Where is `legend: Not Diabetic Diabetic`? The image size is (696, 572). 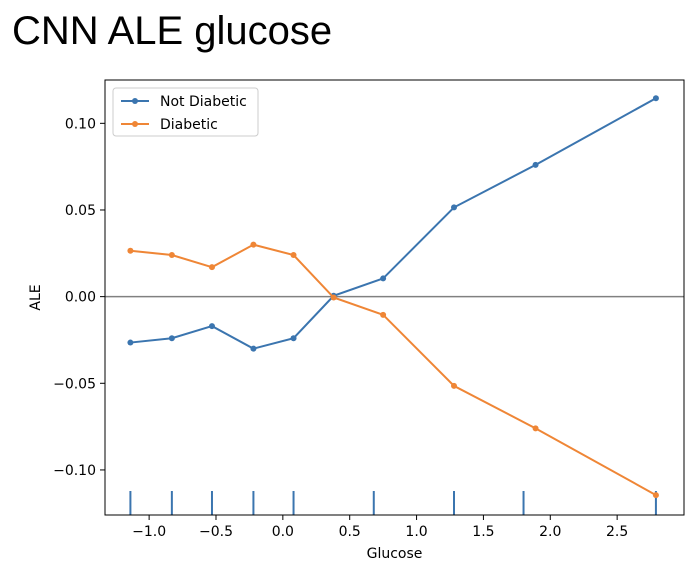 legend: Not Diabetic Diabetic is located at coordinates (185, 112).